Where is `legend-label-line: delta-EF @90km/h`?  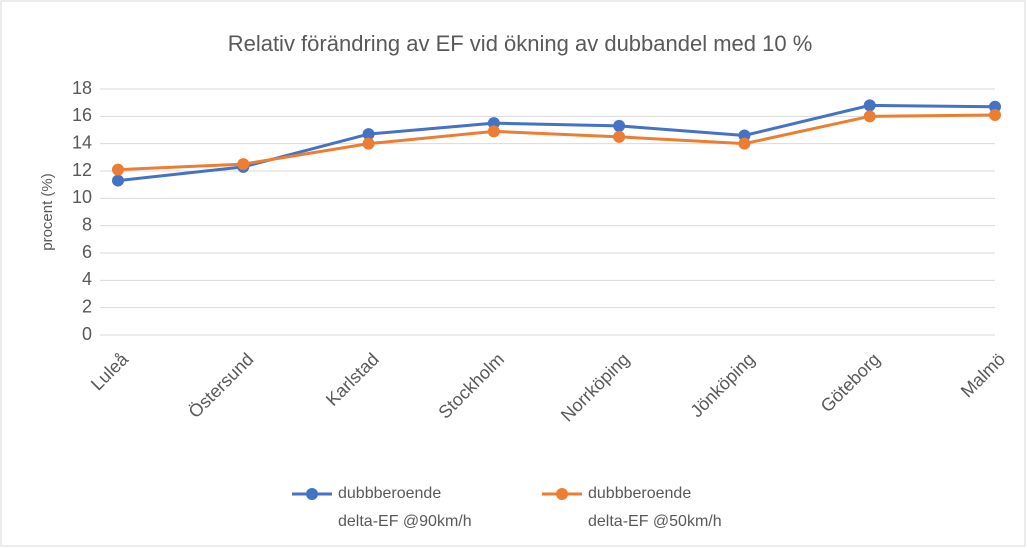 legend-label-line: delta-EF @90km/h is located at coordinates (405, 521).